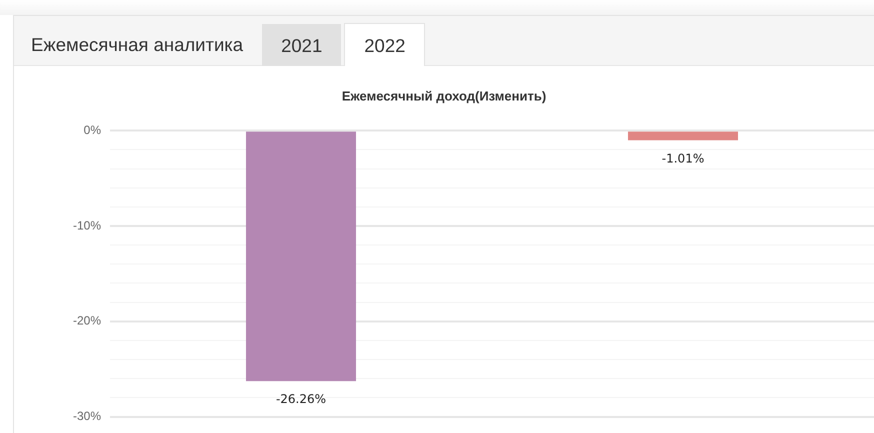 The height and width of the screenshot is (433, 874). Describe the element at coordinates (87, 321) in the screenshot. I see `y-tick-label: -20%` at that location.